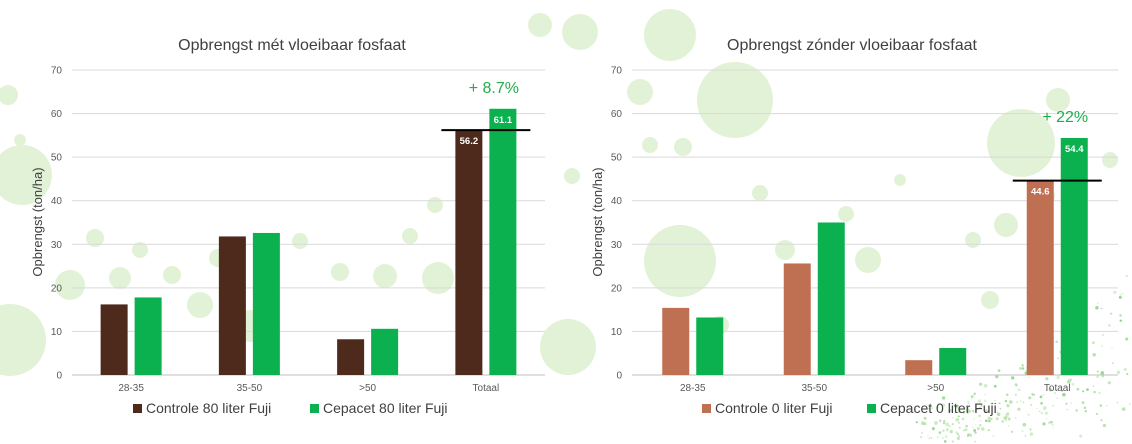  I want to click on x-tick-label: 28-35, so click(693, 388).